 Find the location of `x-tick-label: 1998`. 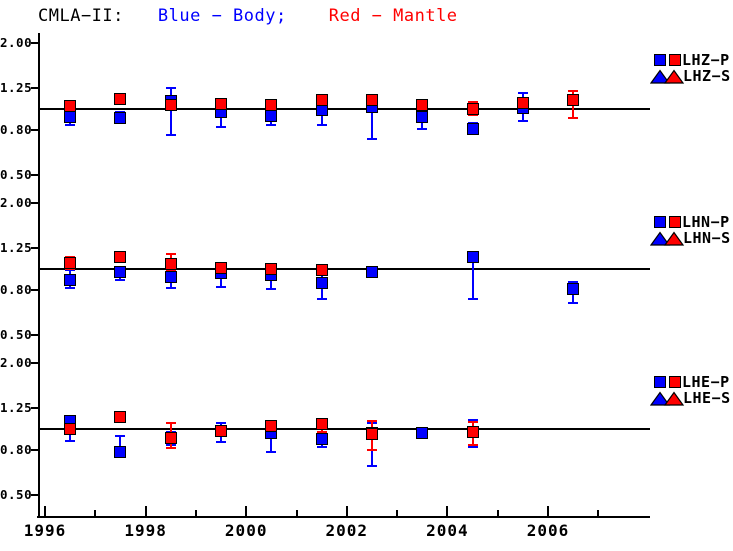

x-tick-label: 1998 is located at coordinates (145, 530).